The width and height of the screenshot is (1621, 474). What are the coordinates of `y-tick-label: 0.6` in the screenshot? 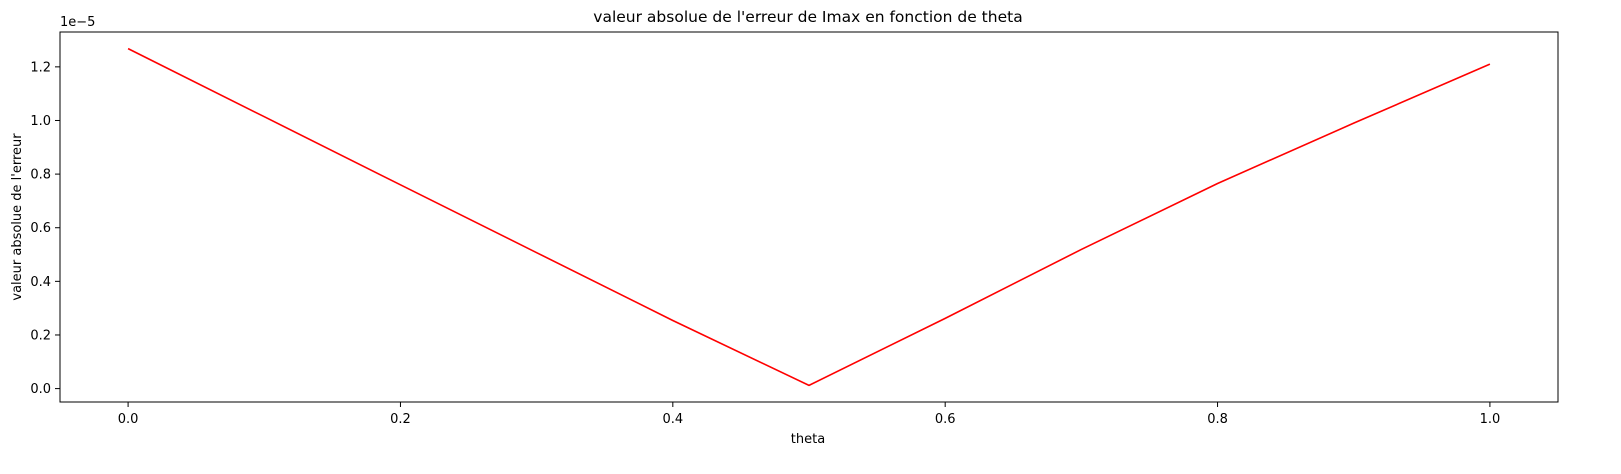 It's located at (40, 228).